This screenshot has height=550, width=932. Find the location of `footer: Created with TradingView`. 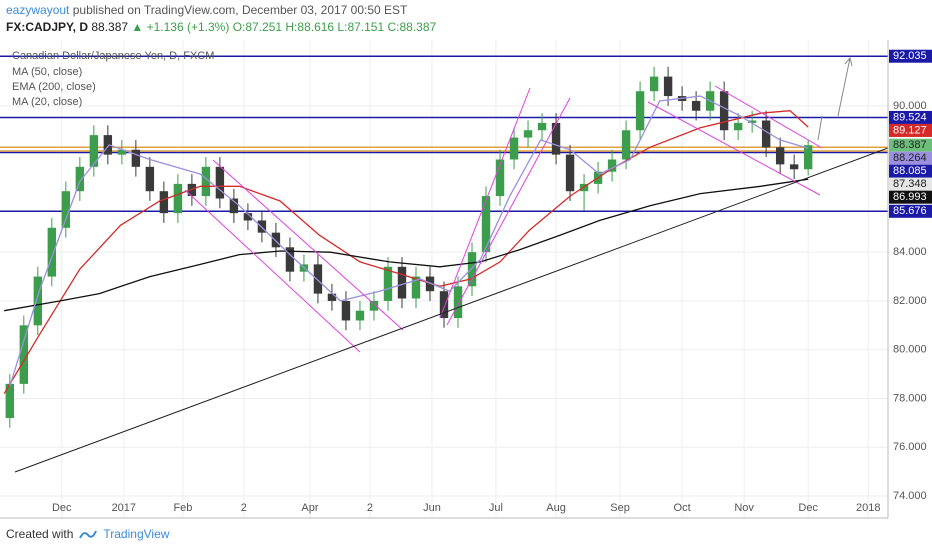

footer: Created with TradingView is located at coordinates (87, 534).